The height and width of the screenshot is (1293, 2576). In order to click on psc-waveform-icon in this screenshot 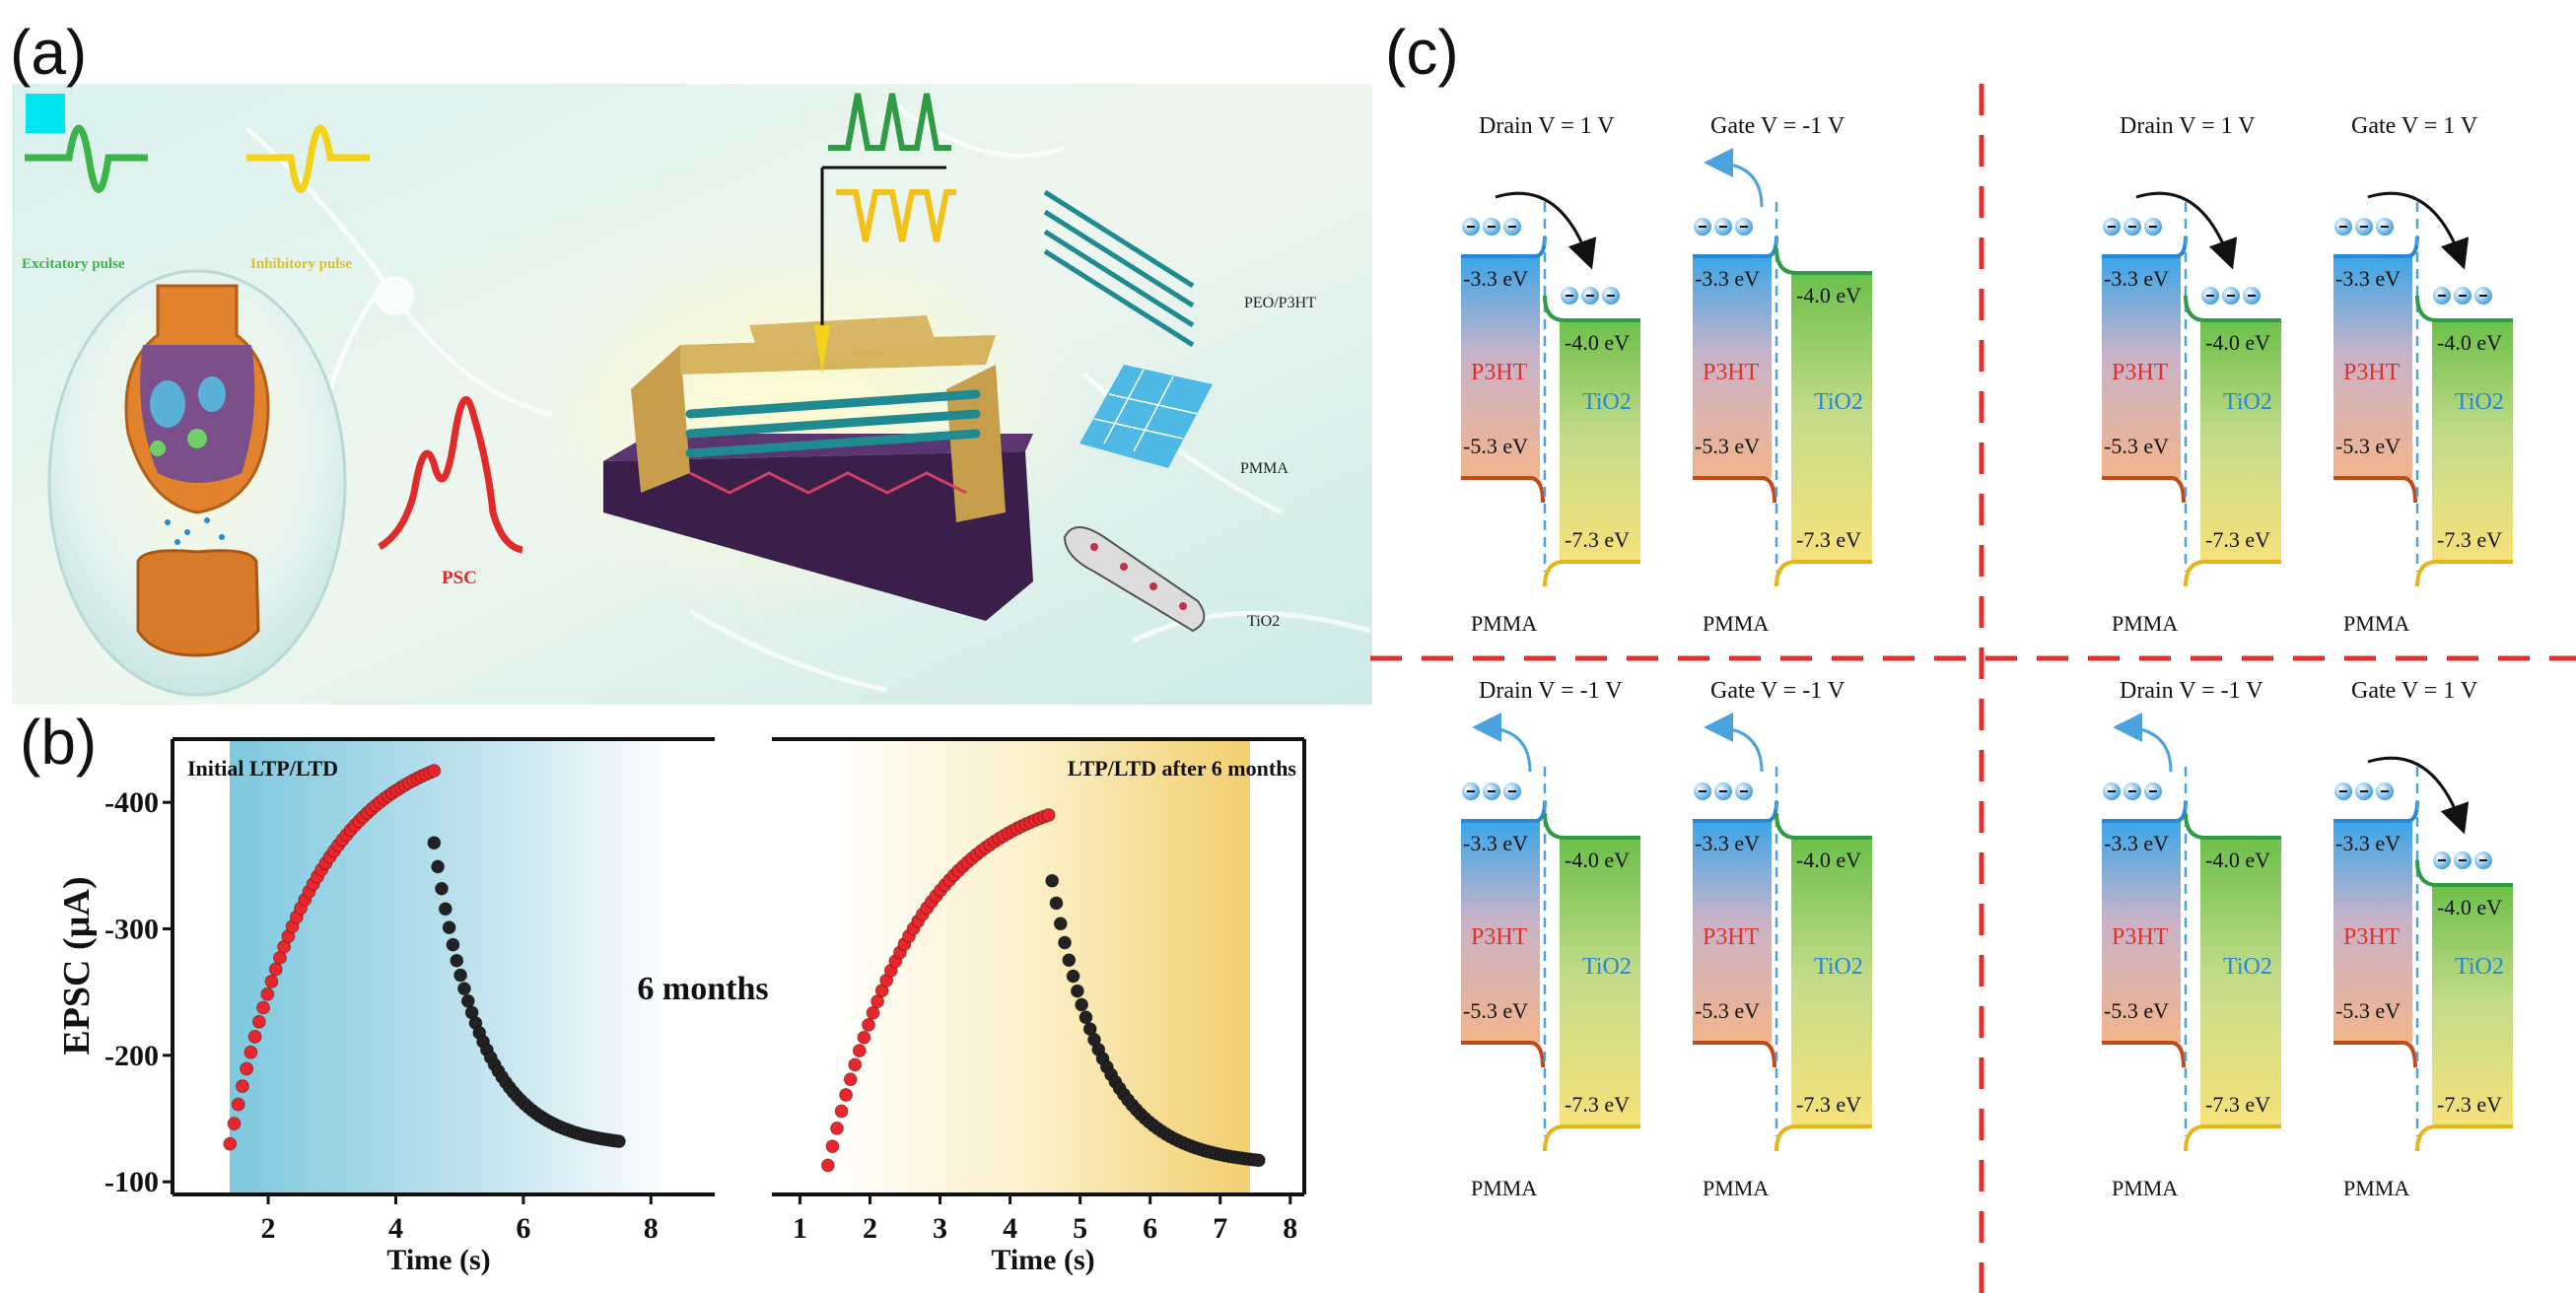, I will do `click(451, 475)`.